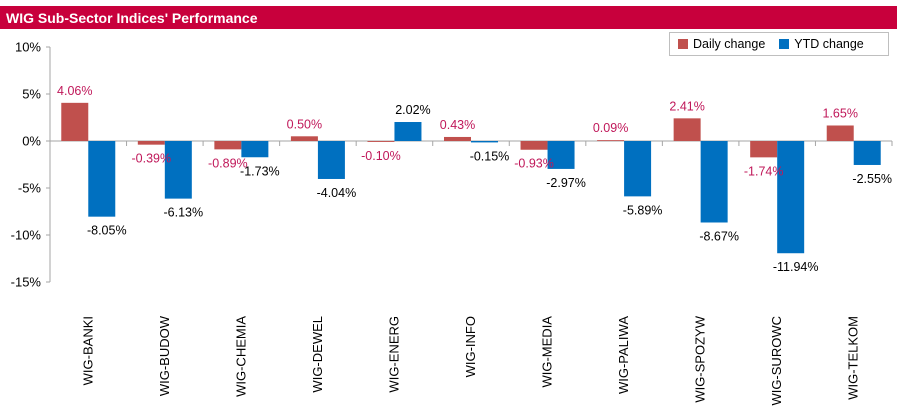 This screenshot has height=410, width=897. I want to click on x-tick-label: WIG-BANKI, so click(87, 350).